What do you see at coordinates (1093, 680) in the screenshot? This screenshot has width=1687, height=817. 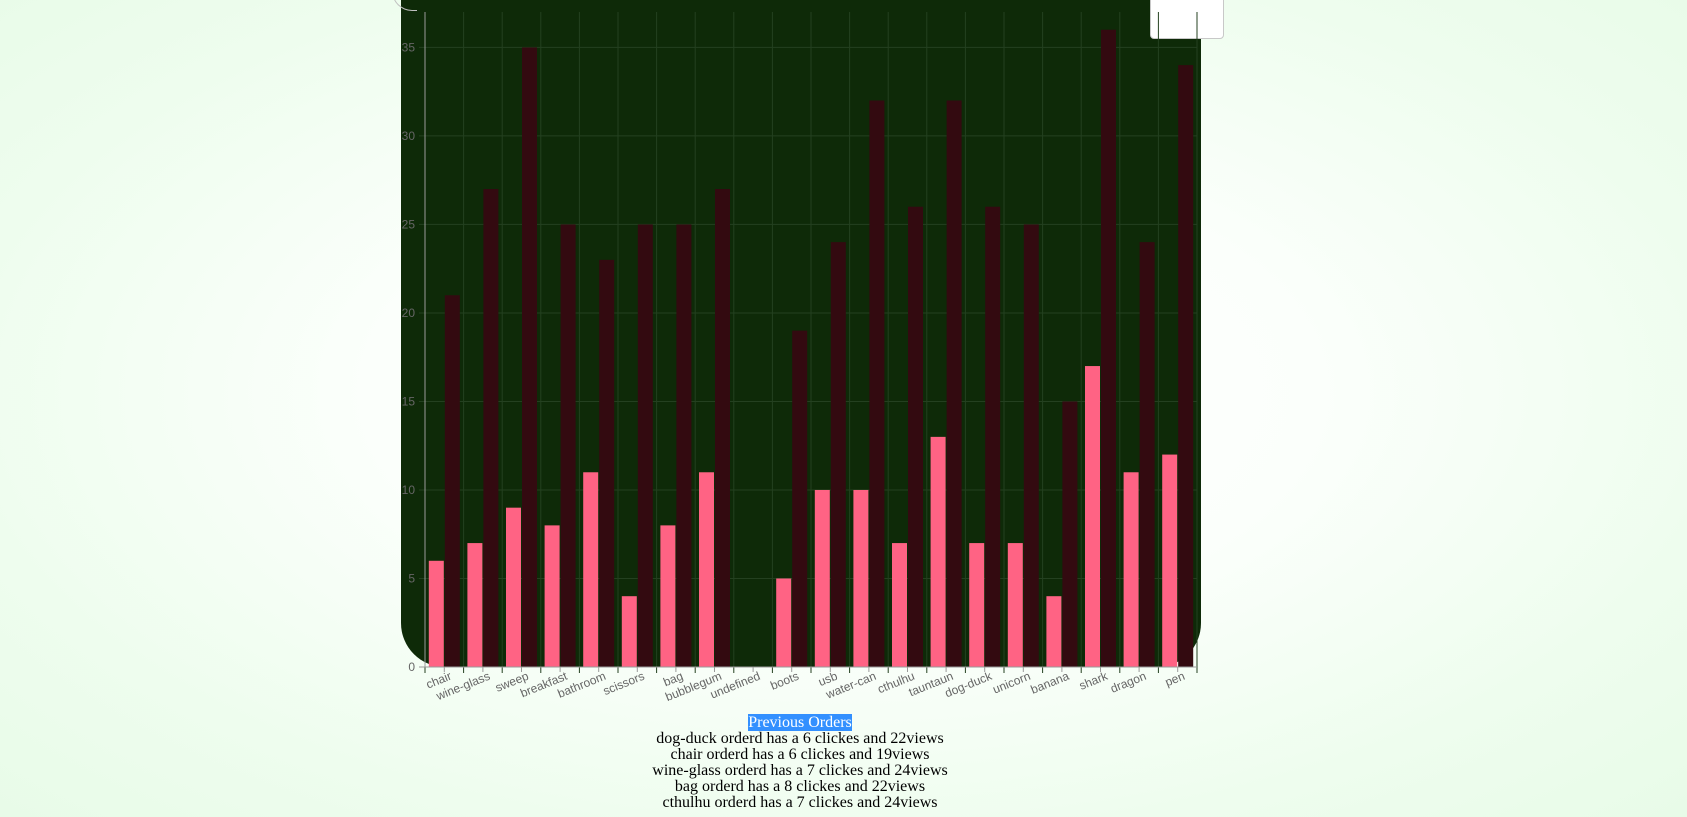 I see `x-tick-label: shark` at bounding box center [1093, 680].